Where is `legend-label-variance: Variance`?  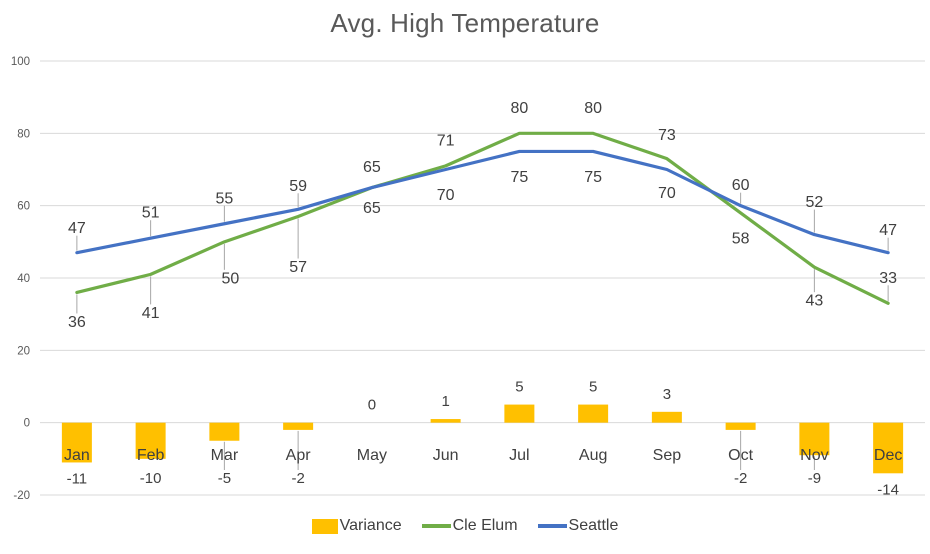
legend-label-variance: Variance is located at coordinates (370, 525).